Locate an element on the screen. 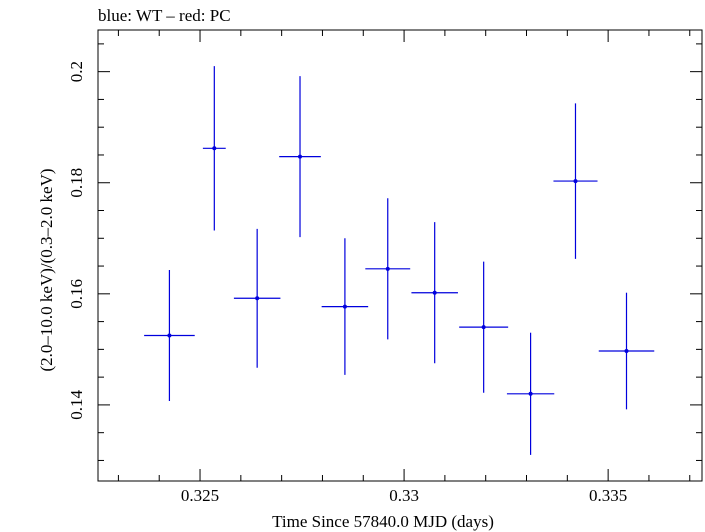  x-tick-label: 0.335 is located at coordinates (608, 495).